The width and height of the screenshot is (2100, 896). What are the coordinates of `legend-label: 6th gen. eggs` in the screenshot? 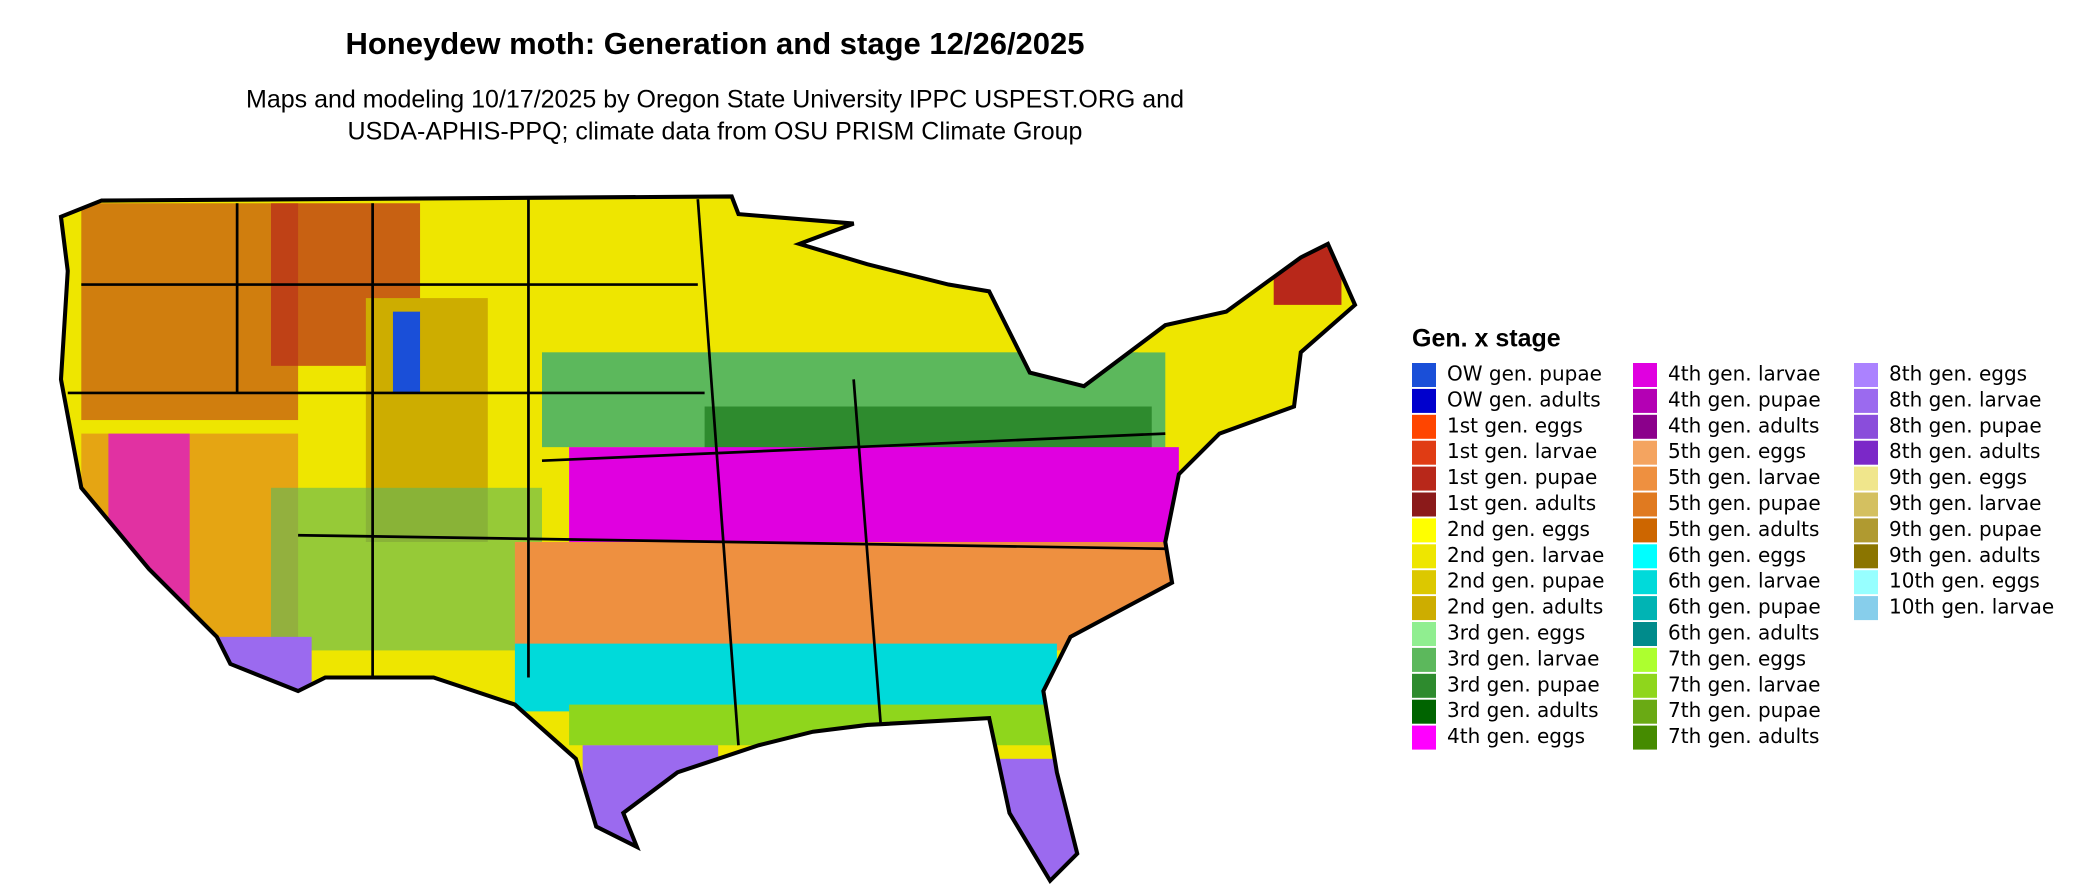 It's located at (1737, 555).